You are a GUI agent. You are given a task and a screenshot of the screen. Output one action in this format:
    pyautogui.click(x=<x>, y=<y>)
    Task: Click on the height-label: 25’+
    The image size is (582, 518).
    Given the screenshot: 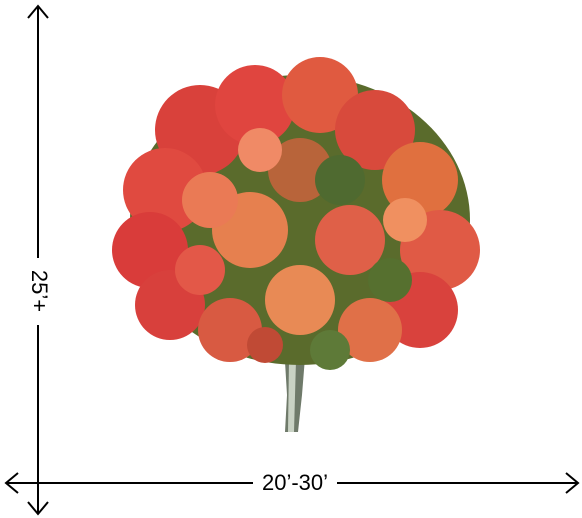 What is the action you would take?
    pyautogui.click(x=39, y=291)
    